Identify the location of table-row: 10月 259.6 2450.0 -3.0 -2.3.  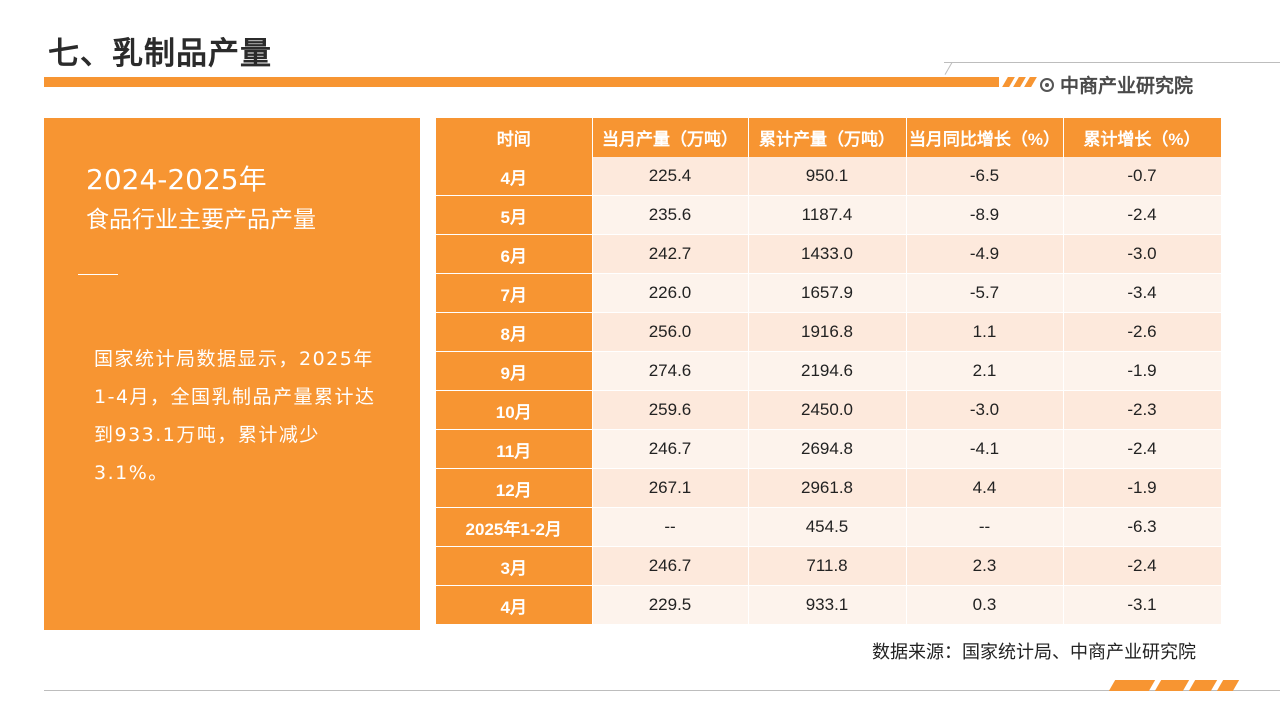
(829, 410).